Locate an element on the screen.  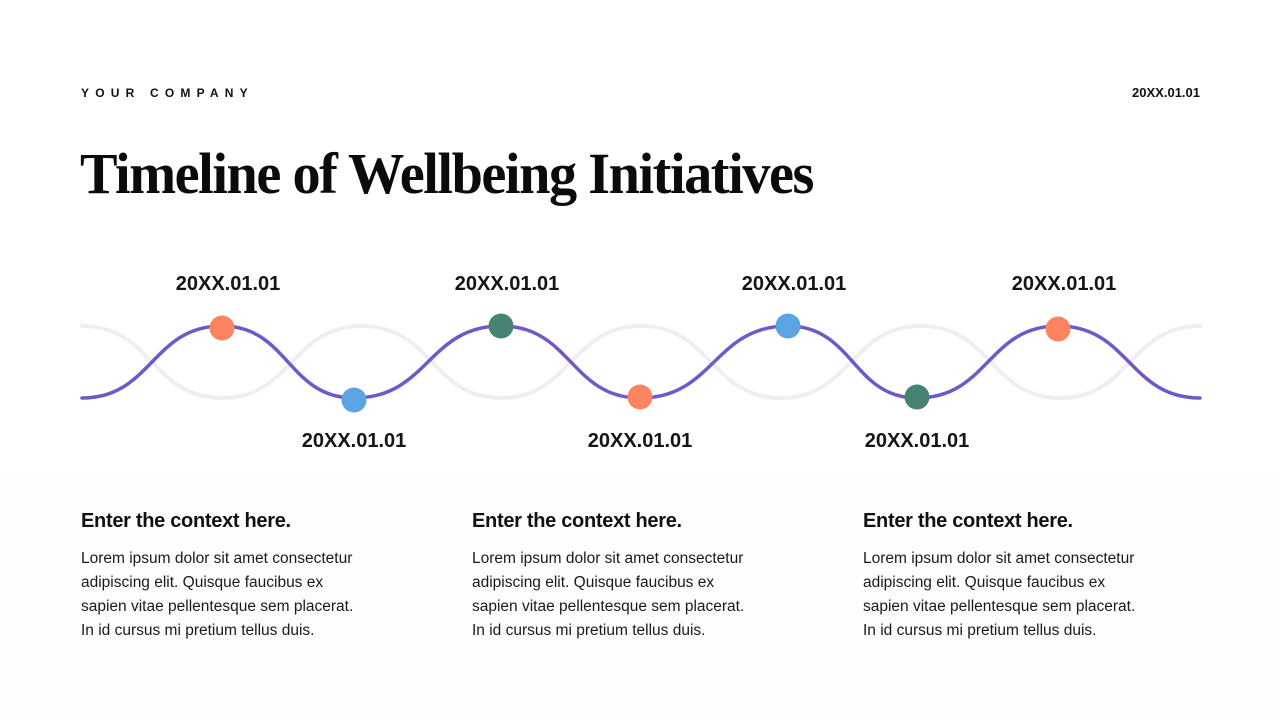
page-title: Timeline of Wellbeing Initiatives is located at coordinates (447, 173).